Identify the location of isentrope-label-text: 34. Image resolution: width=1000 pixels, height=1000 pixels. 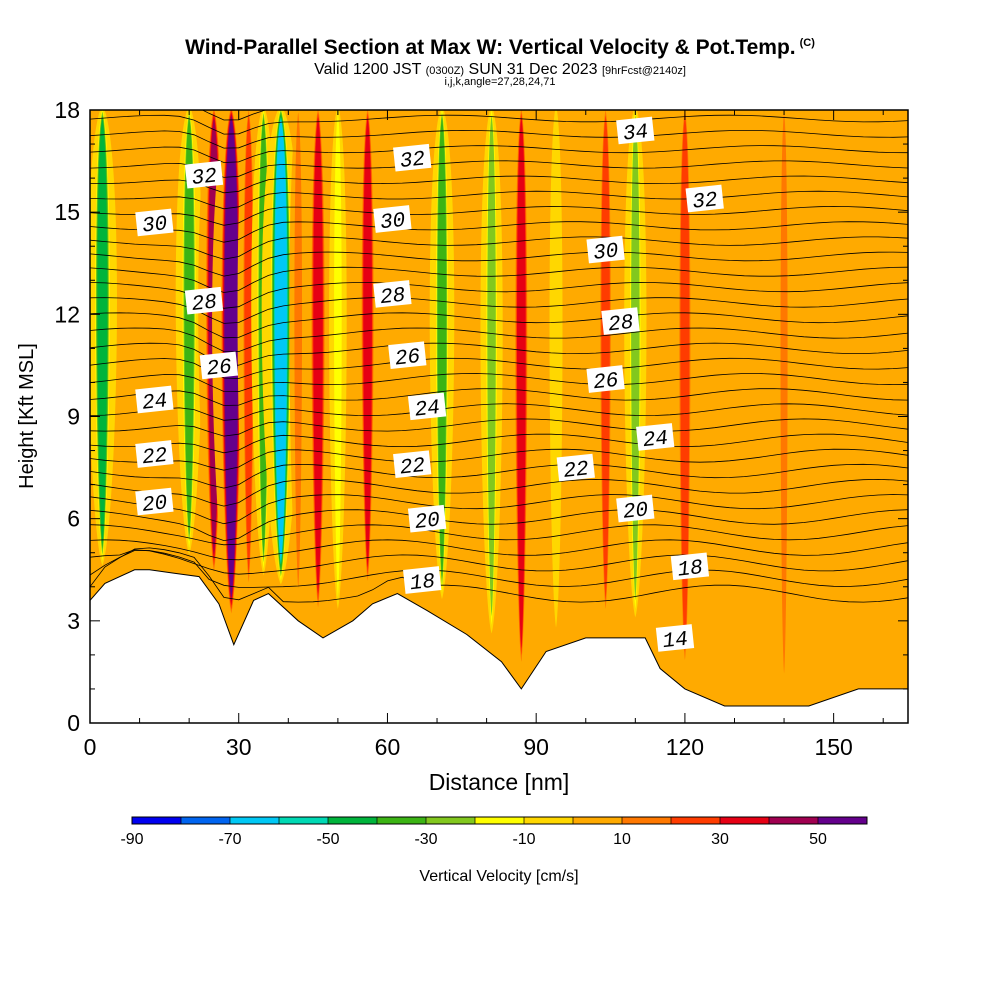
(635, 134).